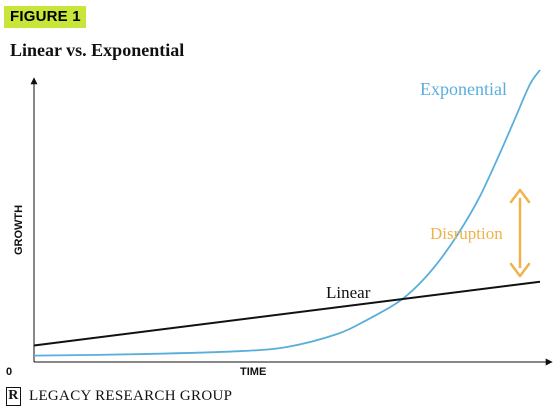 The image size is (560, 409). I want to click on footer: R LEGACY RESEARCH GROUP, so click(119, 396).